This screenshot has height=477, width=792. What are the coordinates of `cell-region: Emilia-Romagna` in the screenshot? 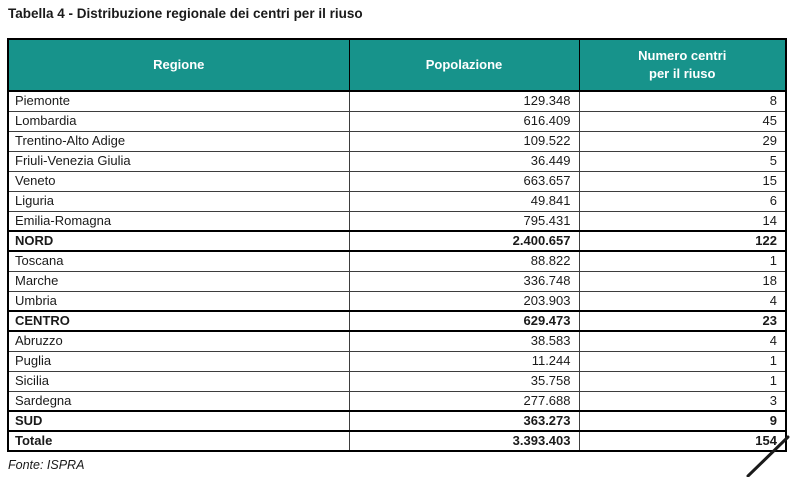 It's located at (178, 221).